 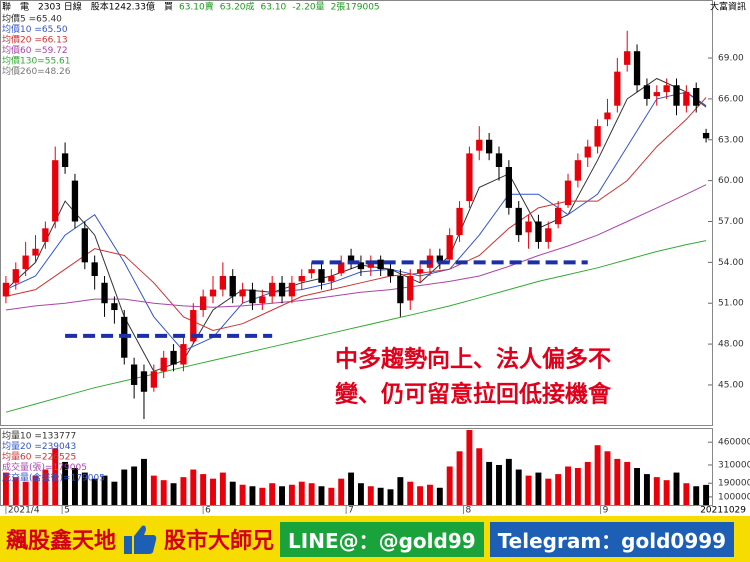 What do you see at coordinates (351, 511) in the screenshot?
I see `x-tick-label: 7` at bounding box center [351, 511].